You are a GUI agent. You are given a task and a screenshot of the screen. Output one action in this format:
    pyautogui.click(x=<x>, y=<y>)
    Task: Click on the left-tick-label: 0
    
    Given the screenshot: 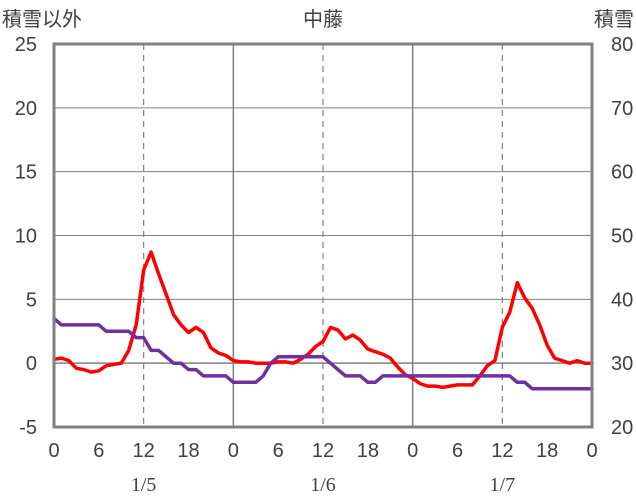 What is the action you would take?
    pyautogui.click(x=31, y=364)
    